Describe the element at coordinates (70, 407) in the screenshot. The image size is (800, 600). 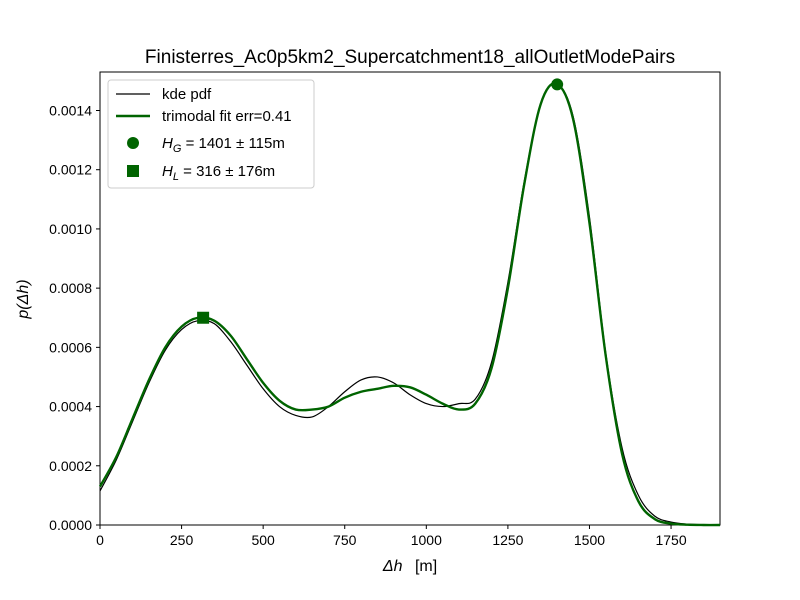
I see `y-tick-label: 0.0004` at that location.